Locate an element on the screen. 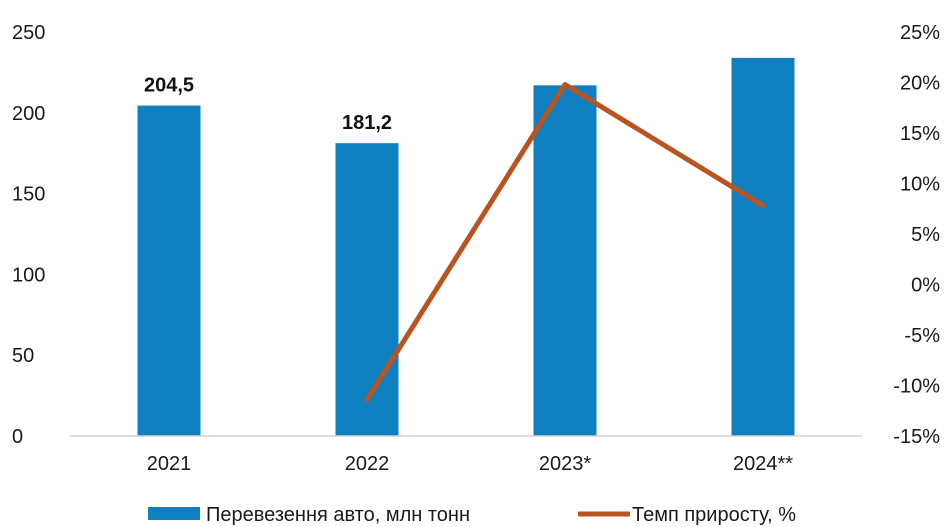  right-axis-tick-label: 0% is located at coordinates (925, 286).